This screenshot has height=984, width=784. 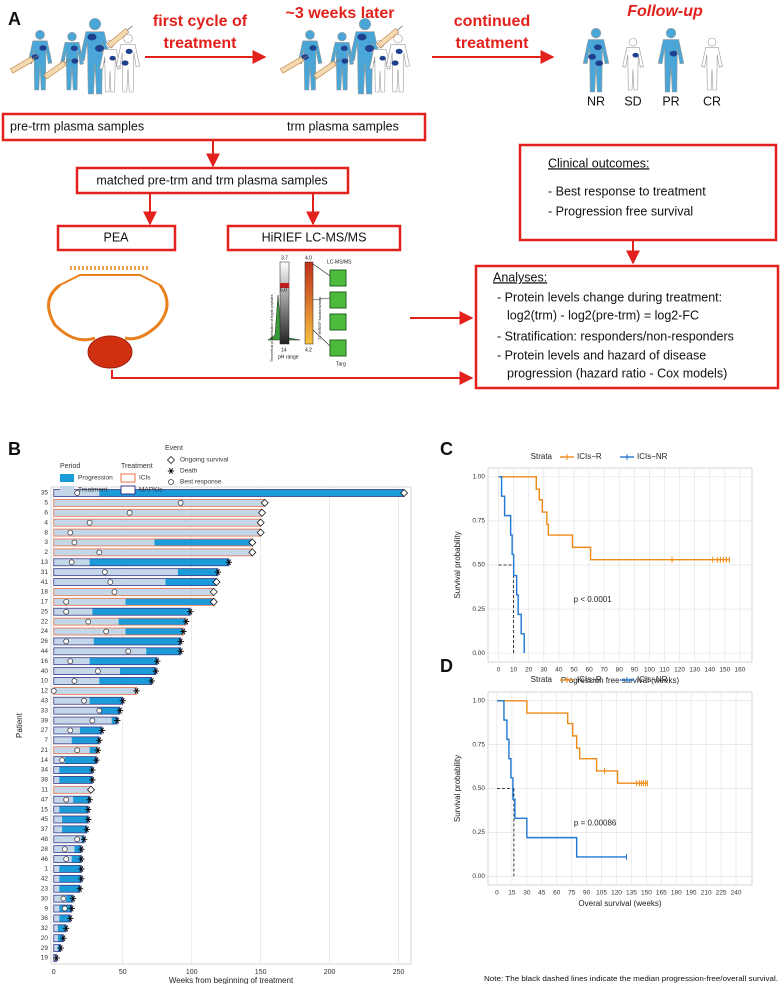 I want to click on pea-box, so click(x=116, y=238).